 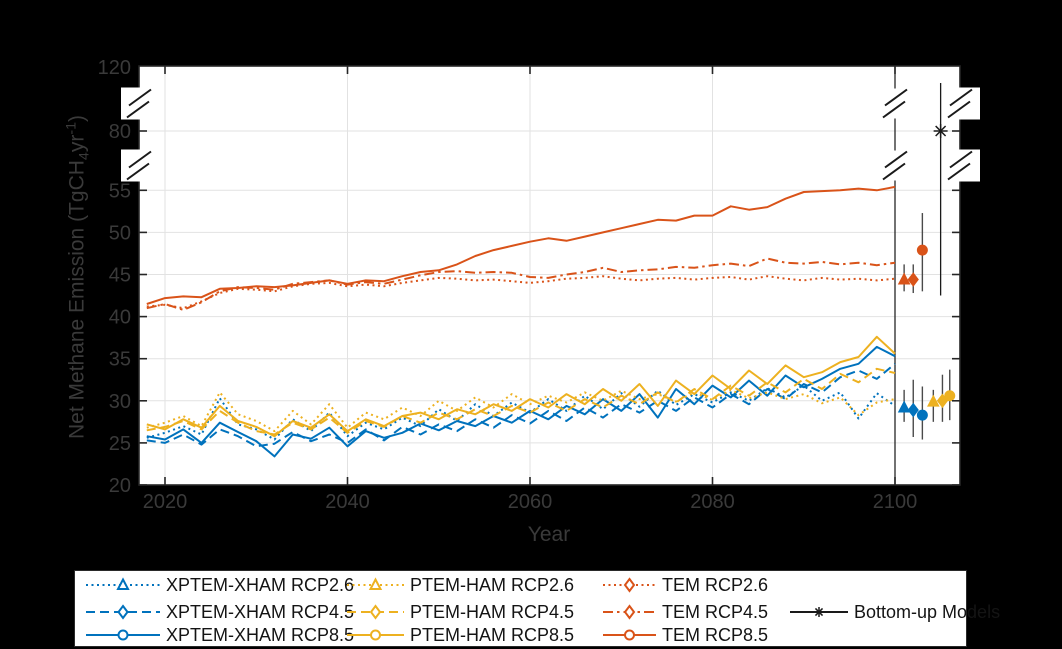 I want to click on legend-item-ptem-rcp85: PTEM-HAM RCP8.5, so click(x=460, y=635).